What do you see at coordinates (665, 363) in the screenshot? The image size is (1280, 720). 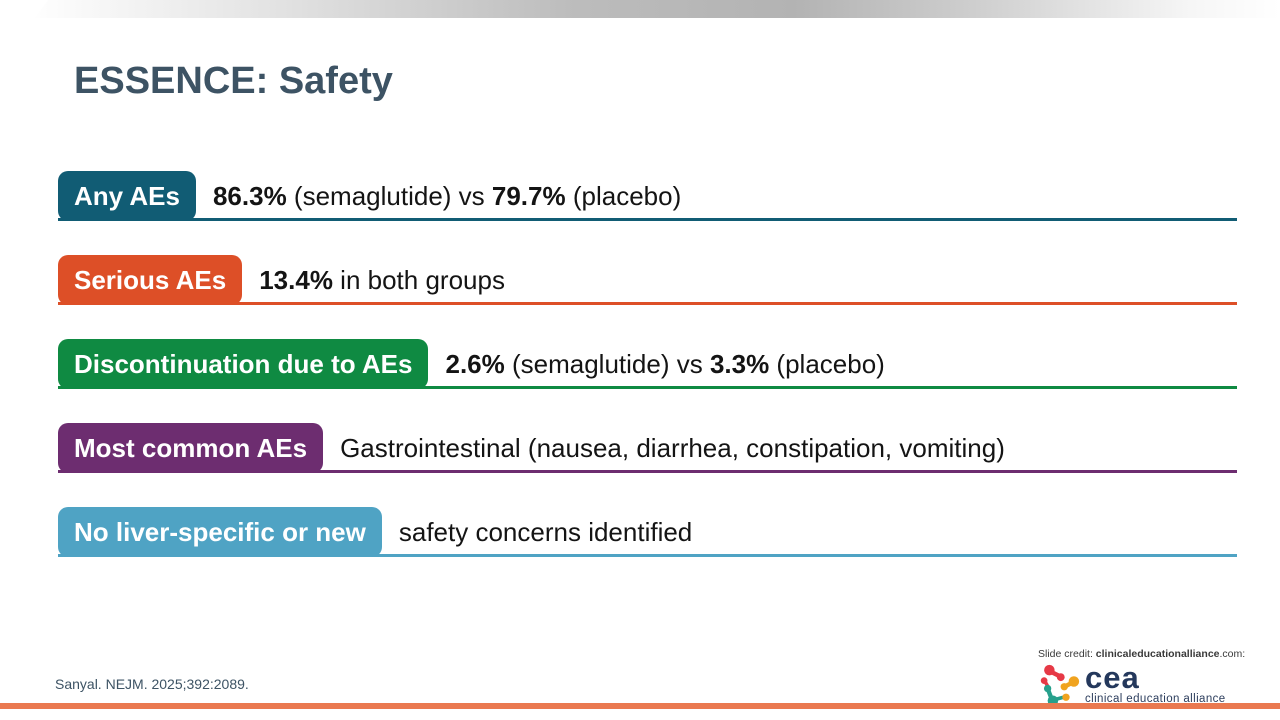 I see `ae-row-text: 2.6% (semaglutide) vs 3.3% (placebo)` at bounding box center [665, 363].